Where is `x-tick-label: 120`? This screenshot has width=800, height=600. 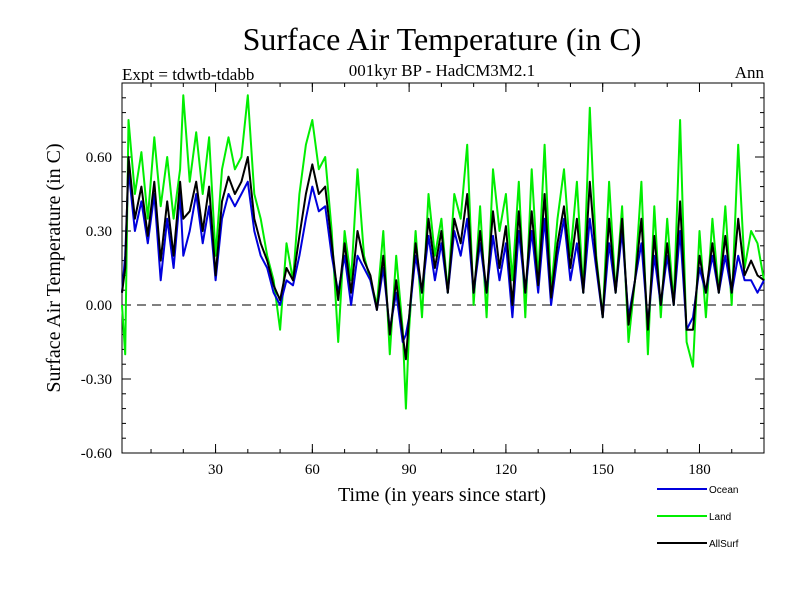 x-tick-label: 120 is located at coordinates (506, 470).